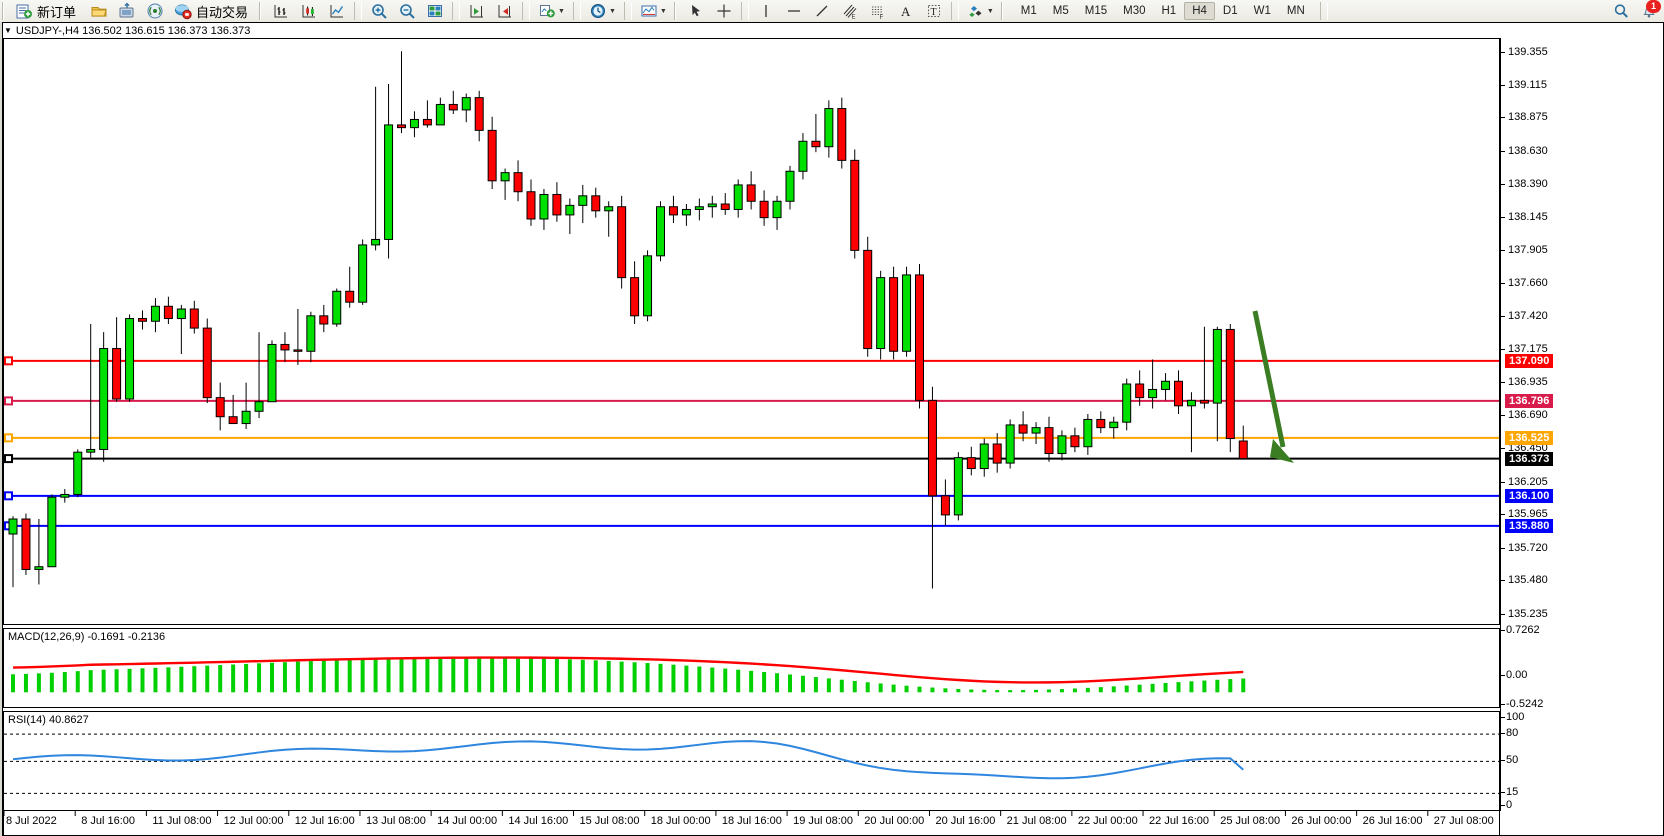  I want to click on zoom-out-button, so click(407, 11).